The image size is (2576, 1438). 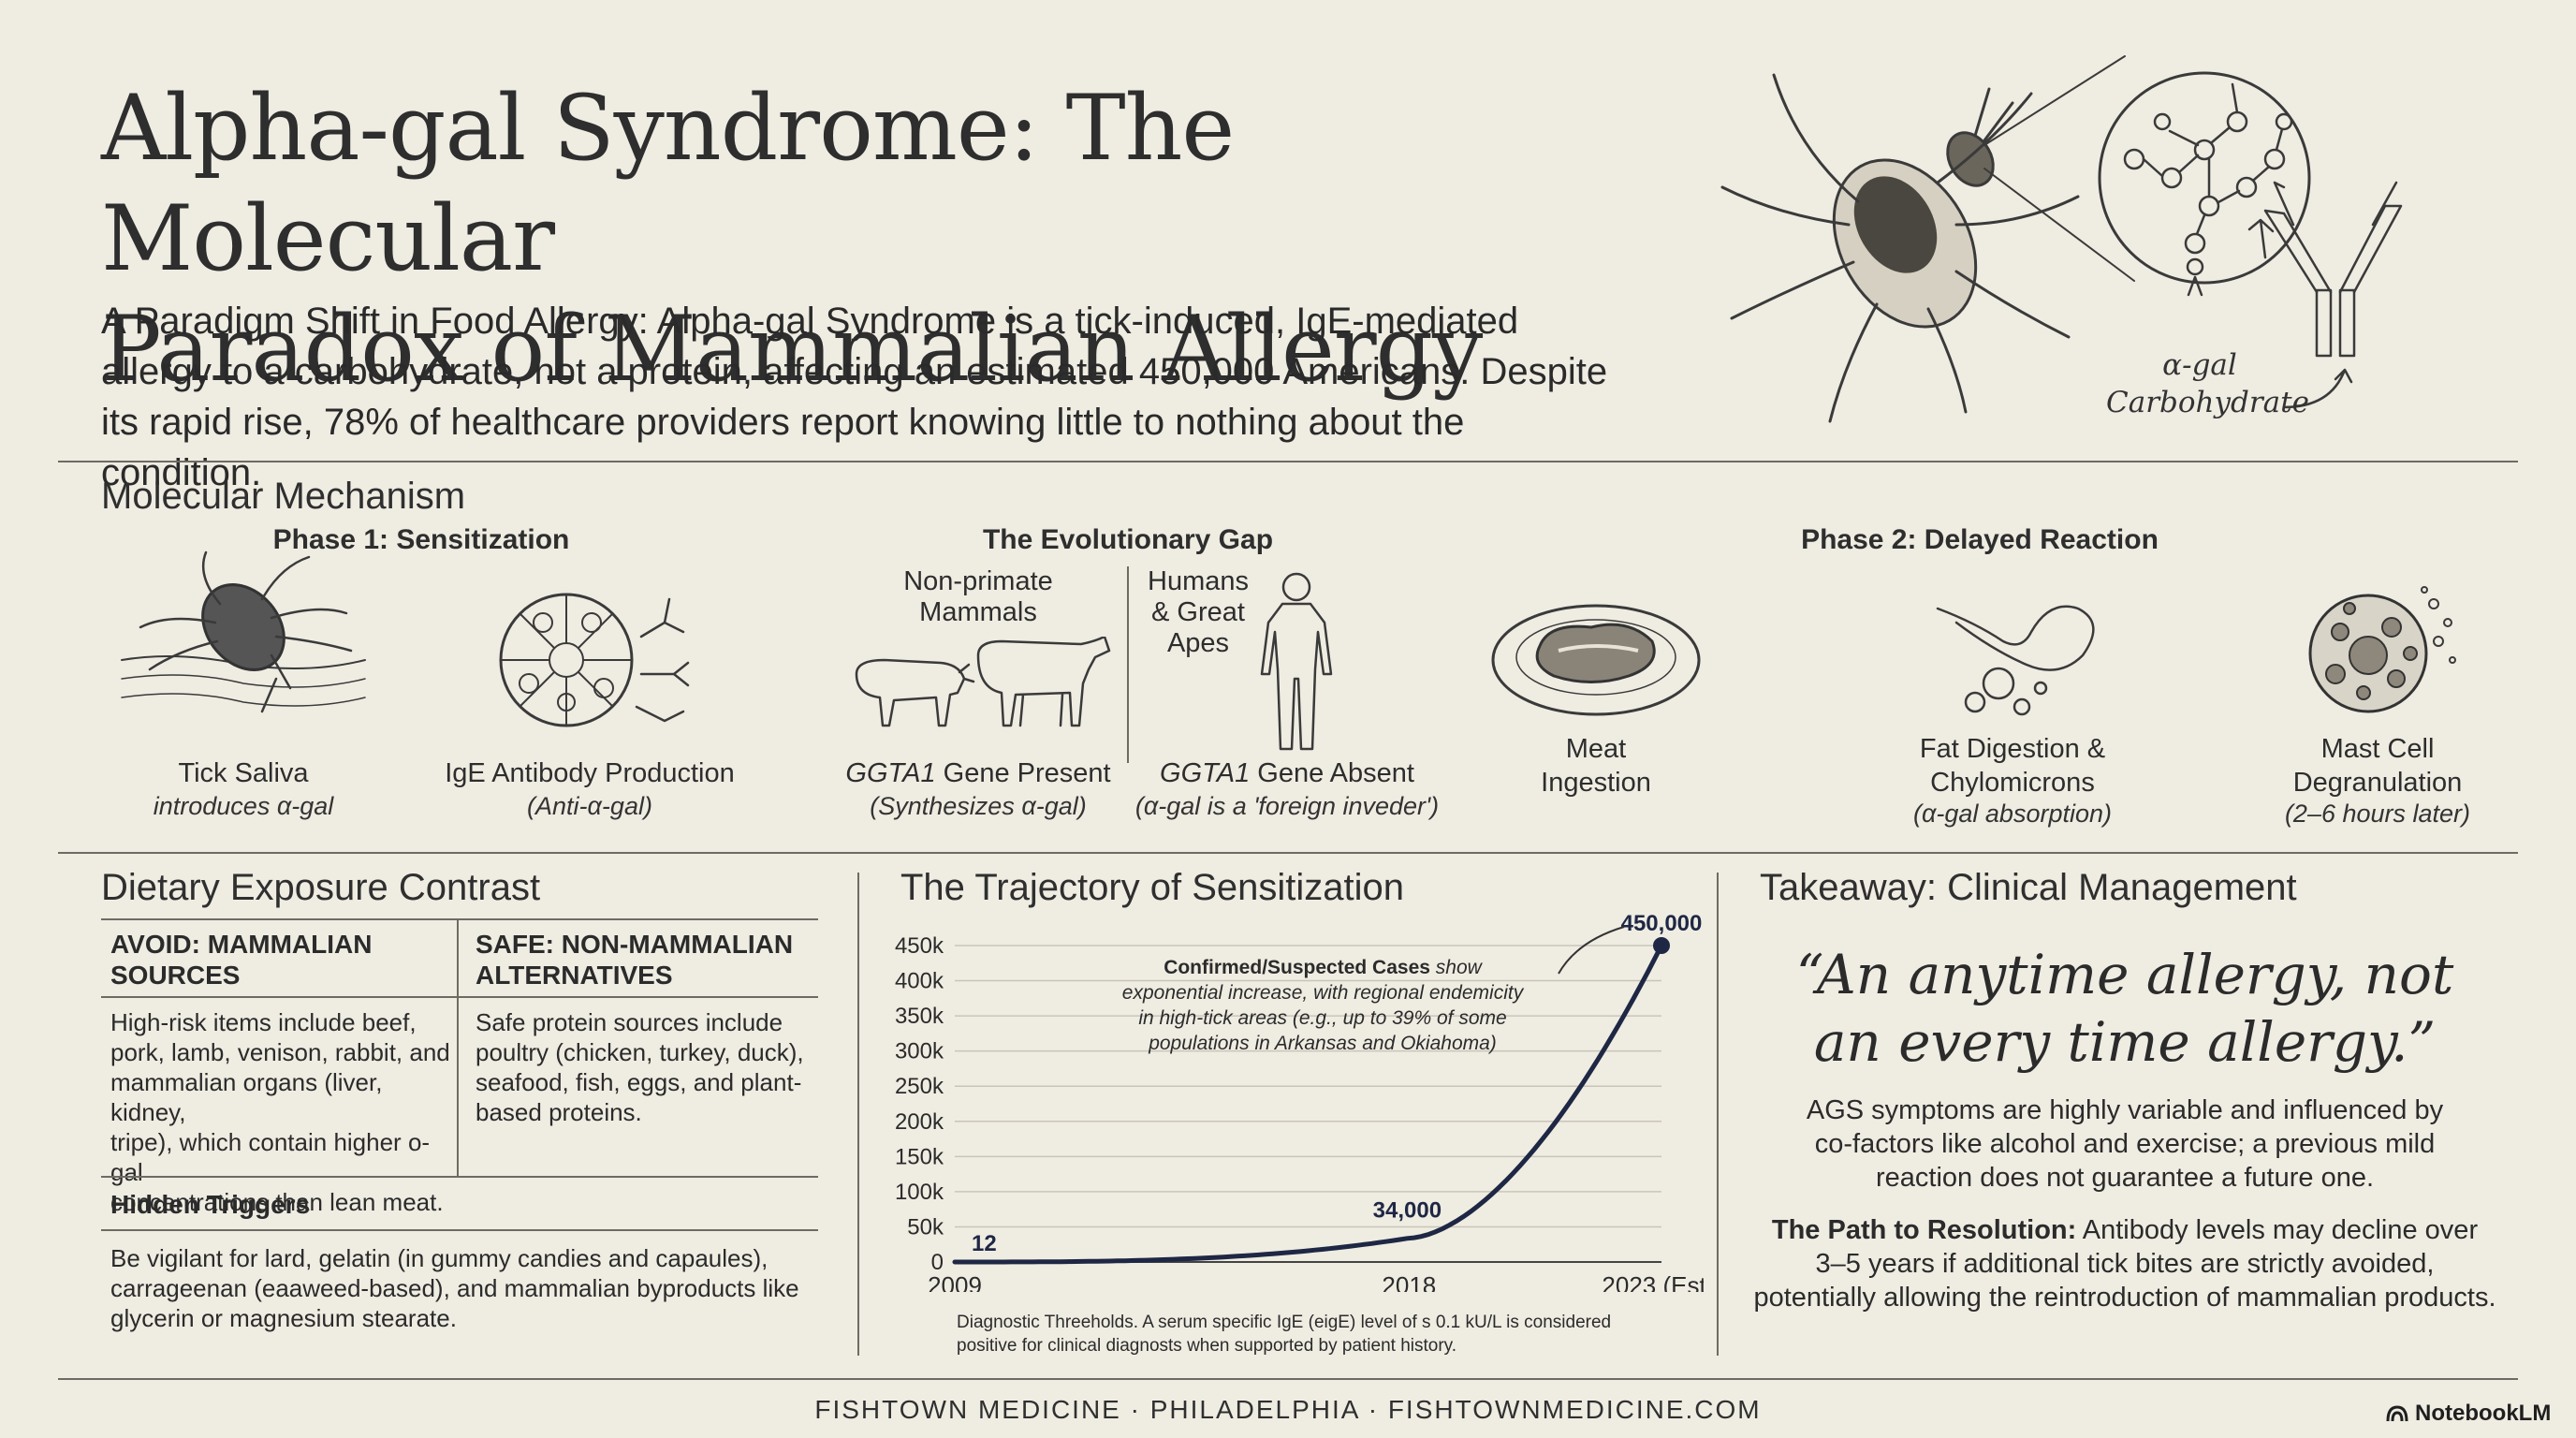 I want to click on tick-saliva-title: Tick Saliva, so click(x=243, y=773).